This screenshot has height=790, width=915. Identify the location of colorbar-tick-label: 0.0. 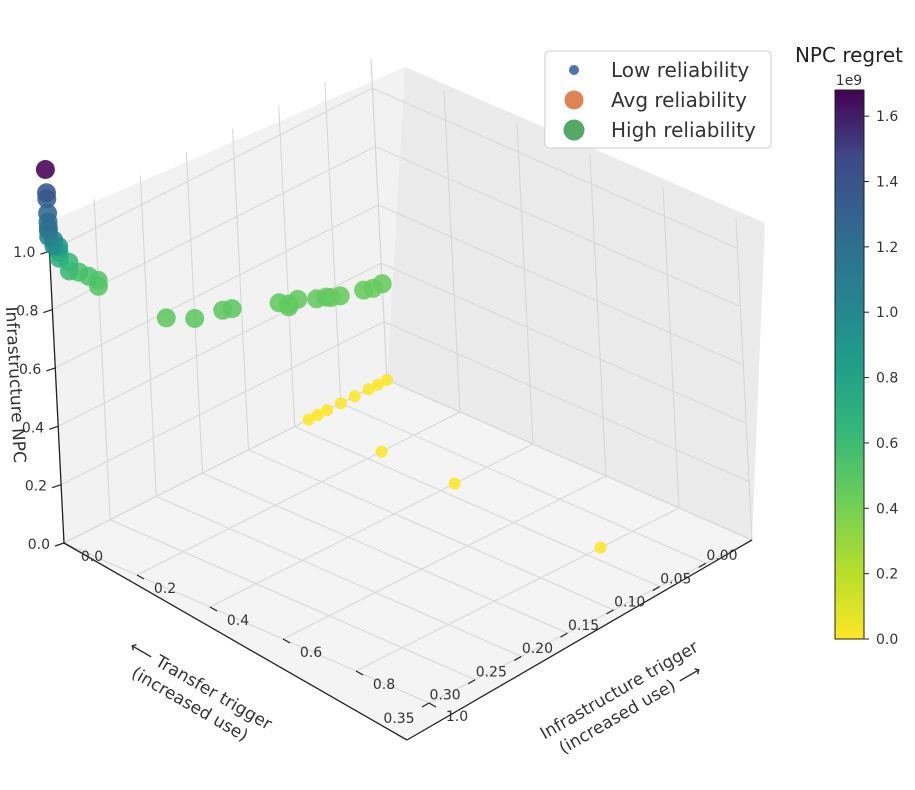
(887, 640).